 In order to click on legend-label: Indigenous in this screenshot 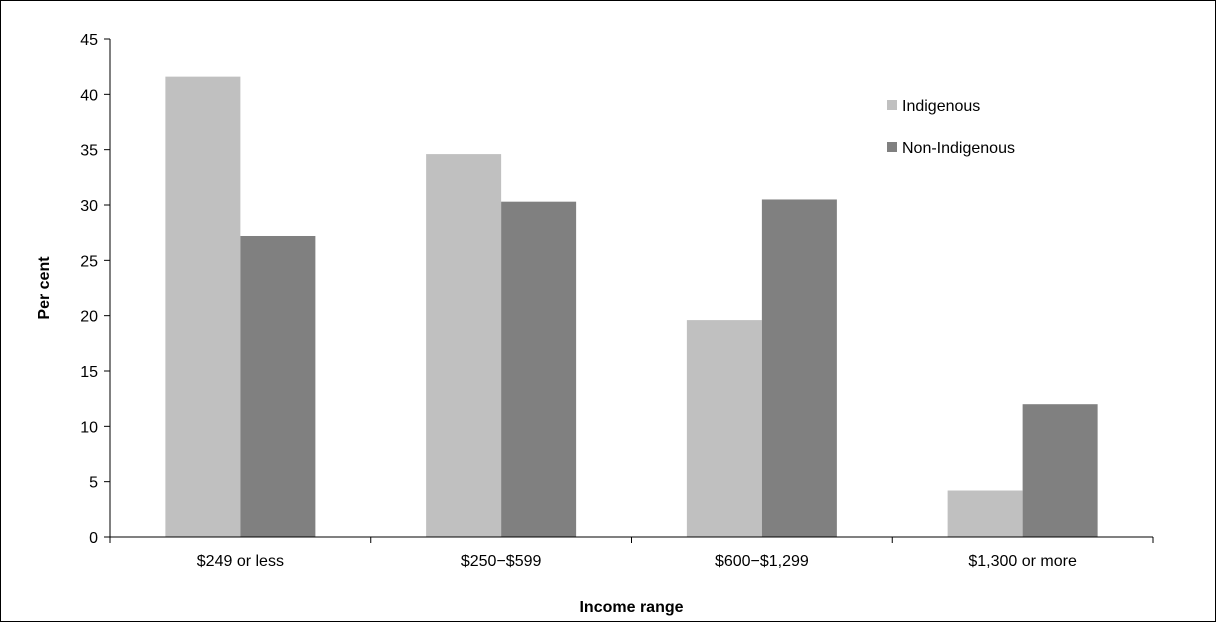, I will do `click(941, 106)`.